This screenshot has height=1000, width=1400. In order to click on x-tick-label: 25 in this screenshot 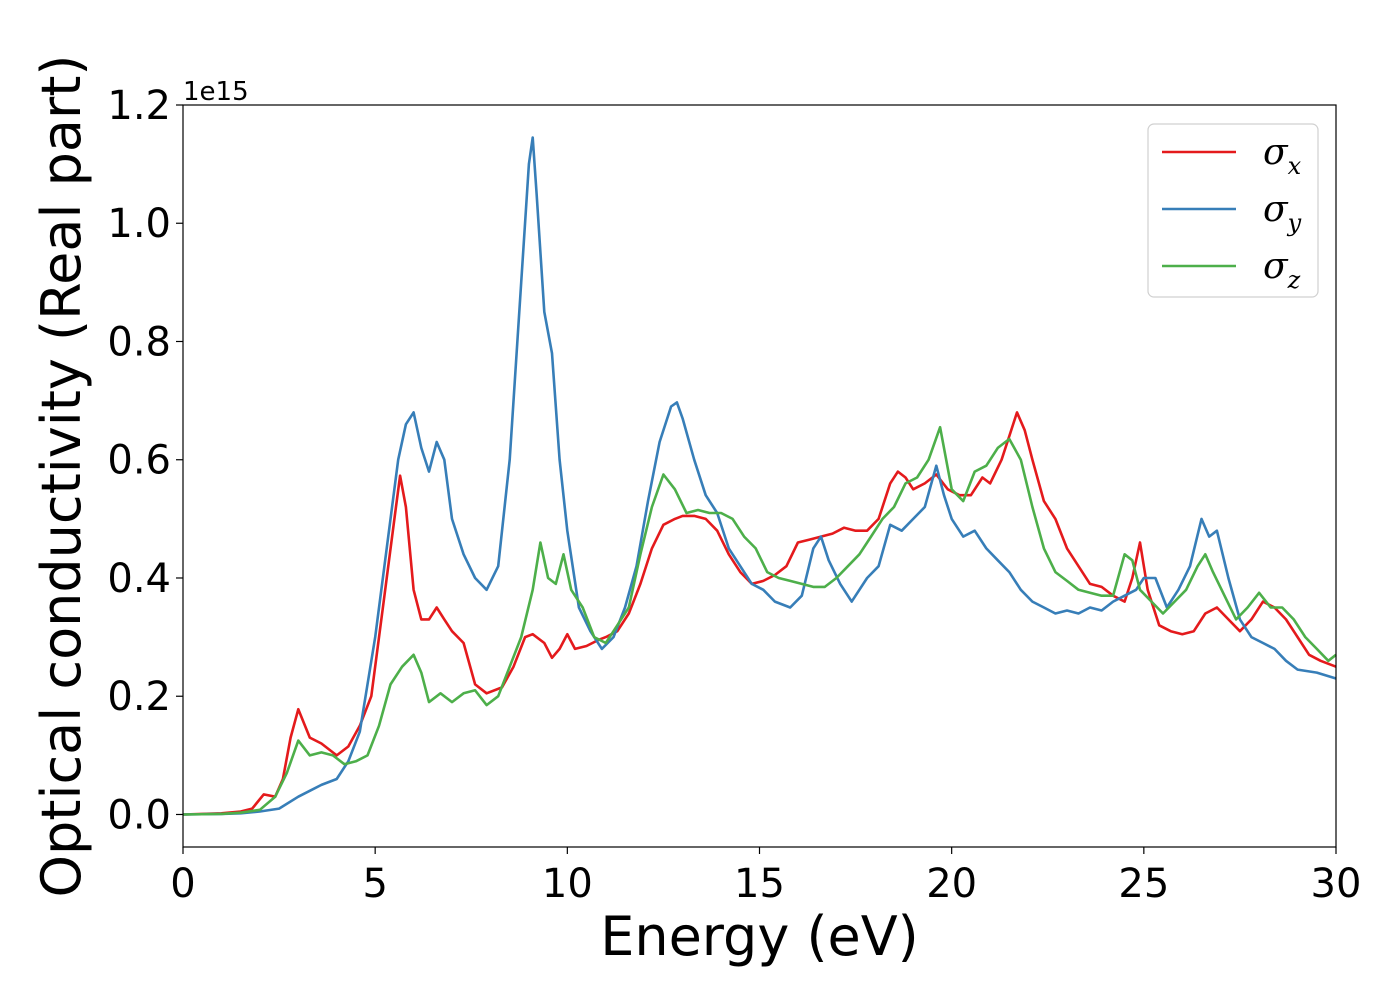, I will do `click(1143, 884)`.